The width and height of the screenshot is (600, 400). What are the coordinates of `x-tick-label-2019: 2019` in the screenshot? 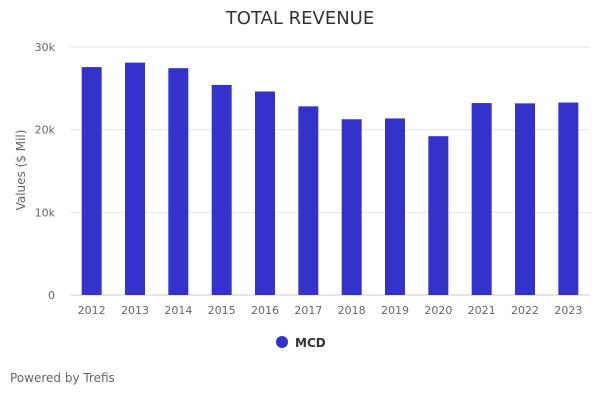 It's located at (395, 310).